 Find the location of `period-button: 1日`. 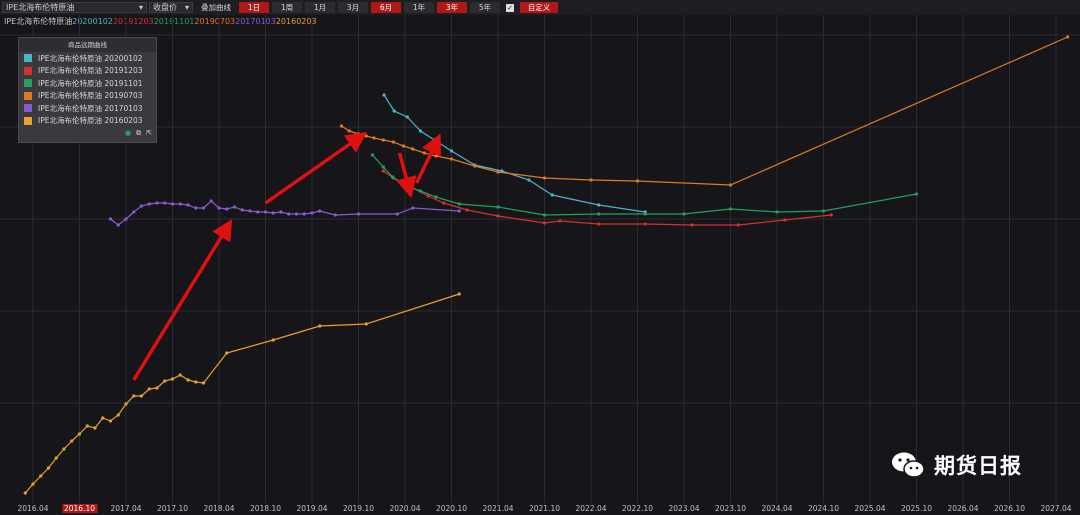

period-button: 1日 is located at coordinates (254, 7).